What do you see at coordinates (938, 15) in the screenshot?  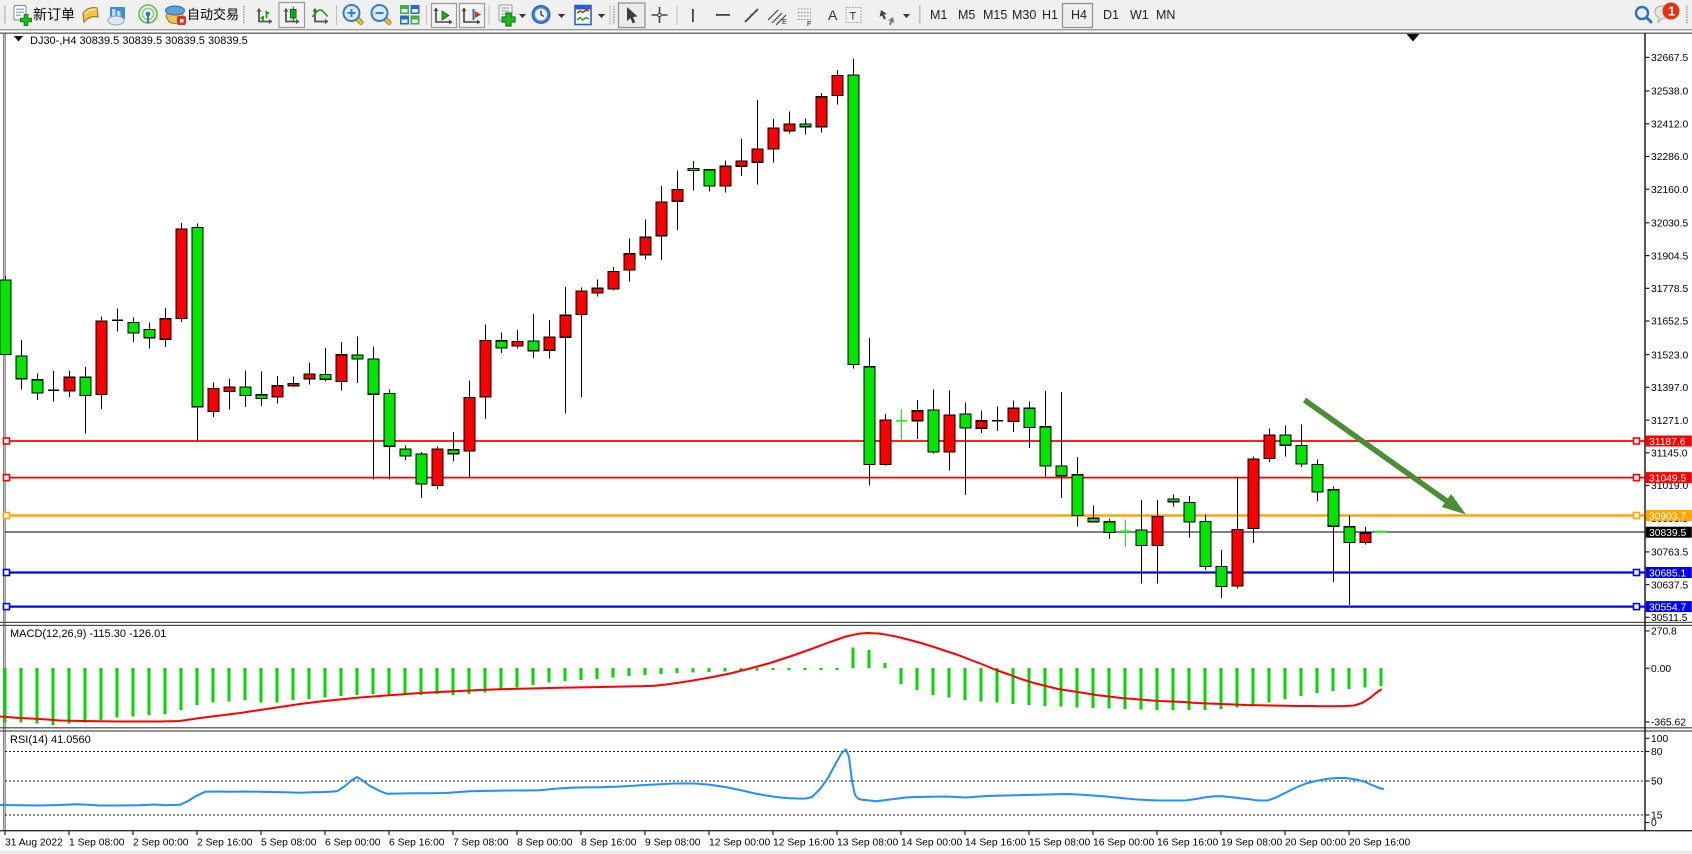 I see `svg-text: M1` at bounding box center [938, 15].